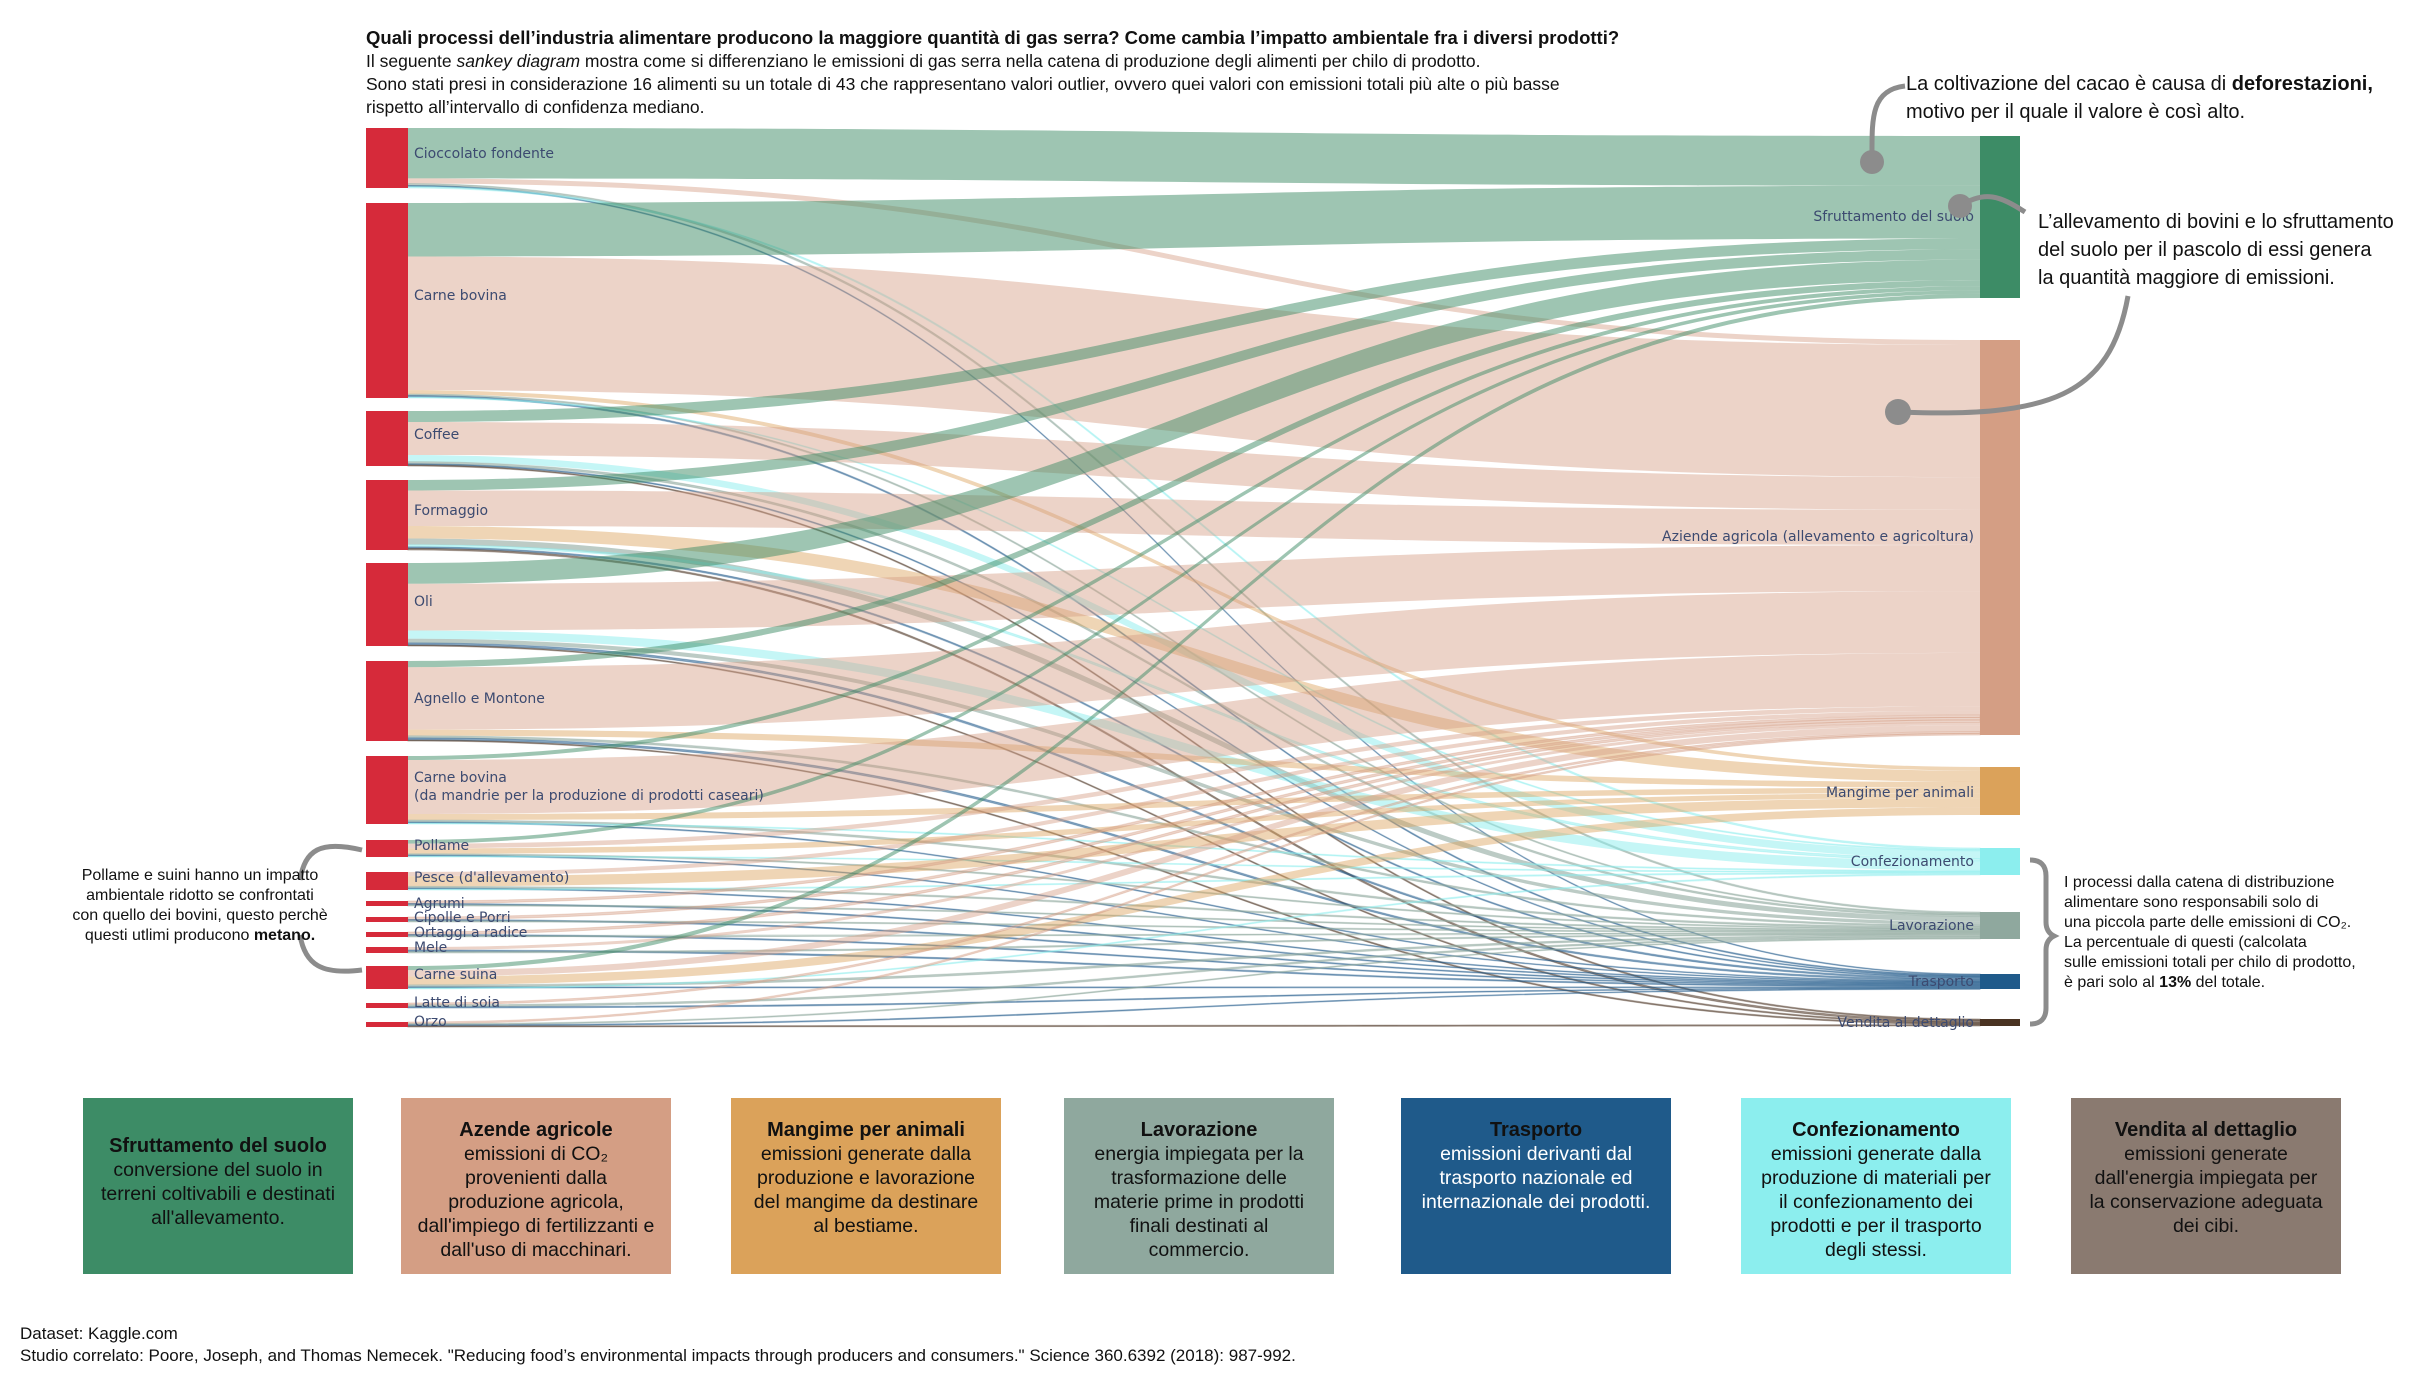 Image resolution: width=2420 pixels, height=1380 pixels. What do you see at coordinates (1912, 862) in the screenshot?
I see `target-node-label: Confezionamento` at bounding box center [1912, 862].